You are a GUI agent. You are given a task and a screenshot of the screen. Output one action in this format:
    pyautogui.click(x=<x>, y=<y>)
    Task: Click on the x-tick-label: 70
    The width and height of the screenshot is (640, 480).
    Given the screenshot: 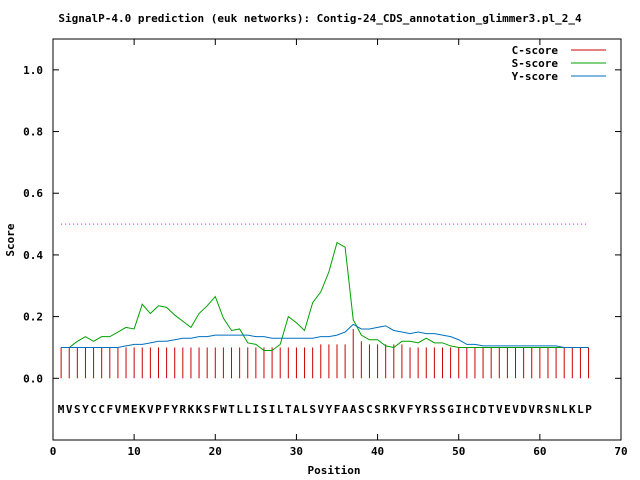 What is the action you would take?
    pyautogui.click(x=620, y=451)
    